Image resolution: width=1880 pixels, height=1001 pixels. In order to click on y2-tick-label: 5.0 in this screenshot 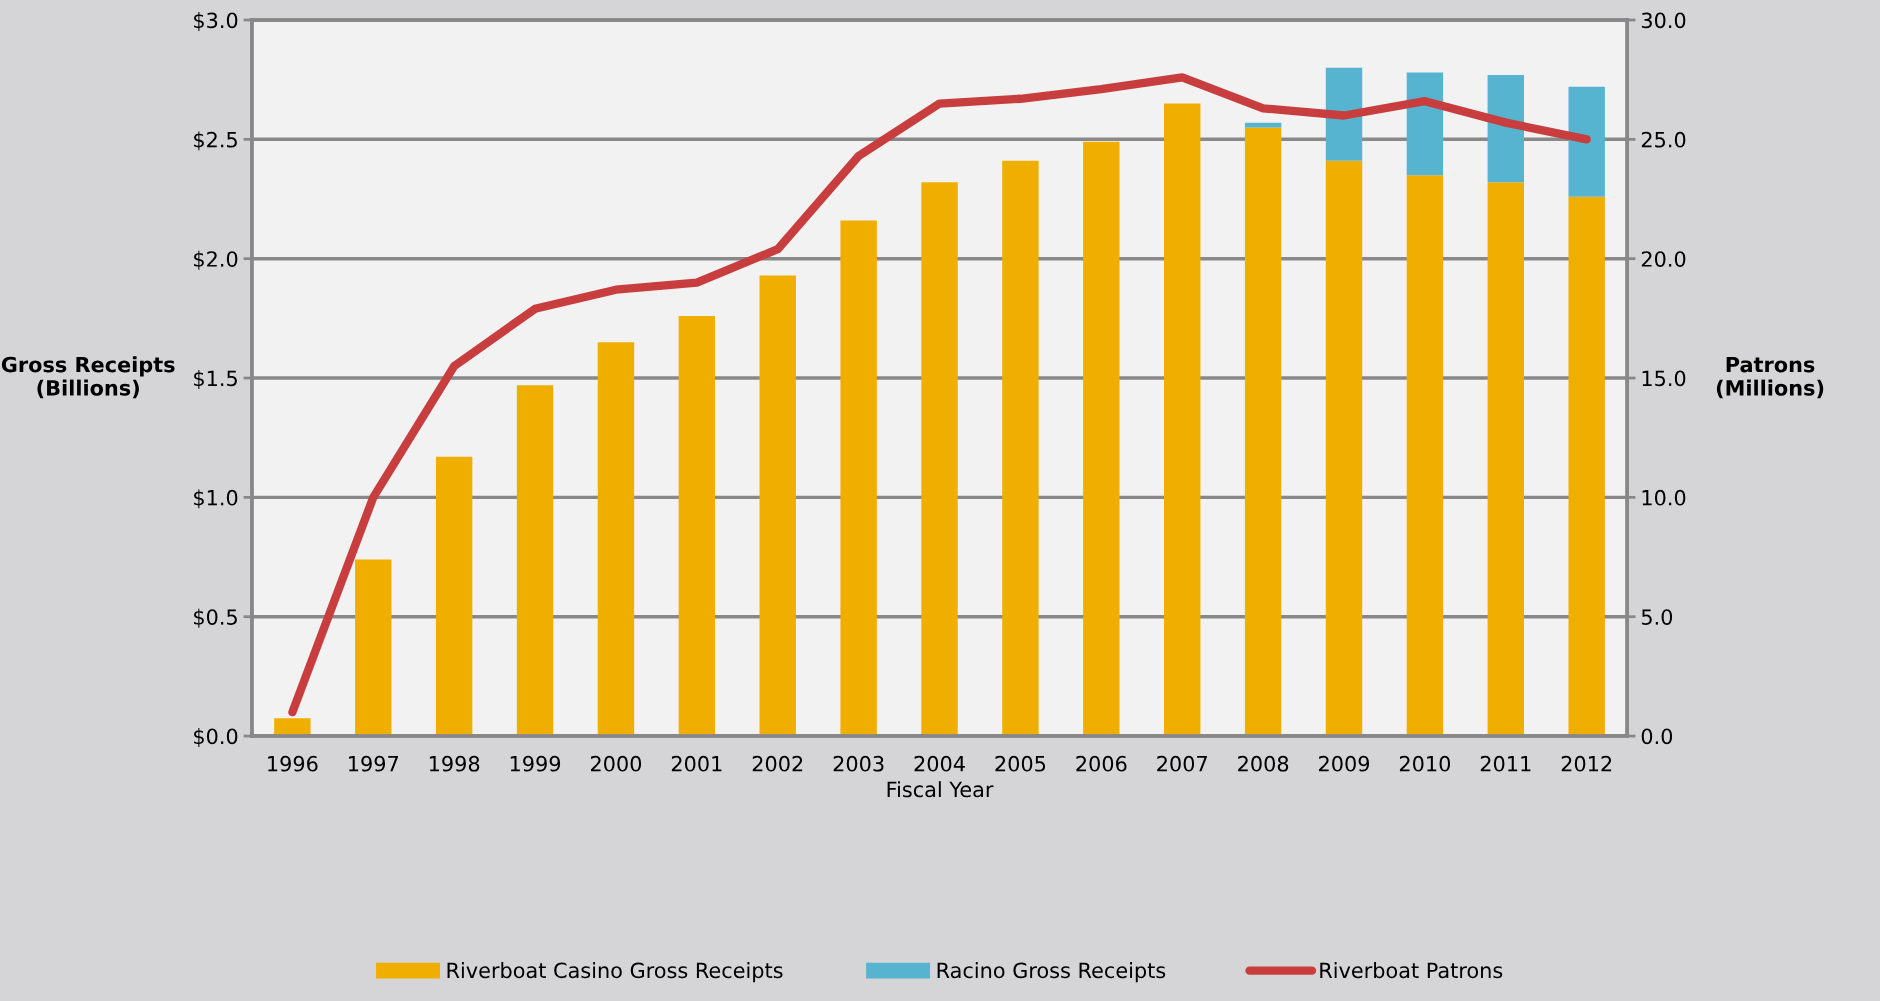, I will do `click(1657, 617)`.